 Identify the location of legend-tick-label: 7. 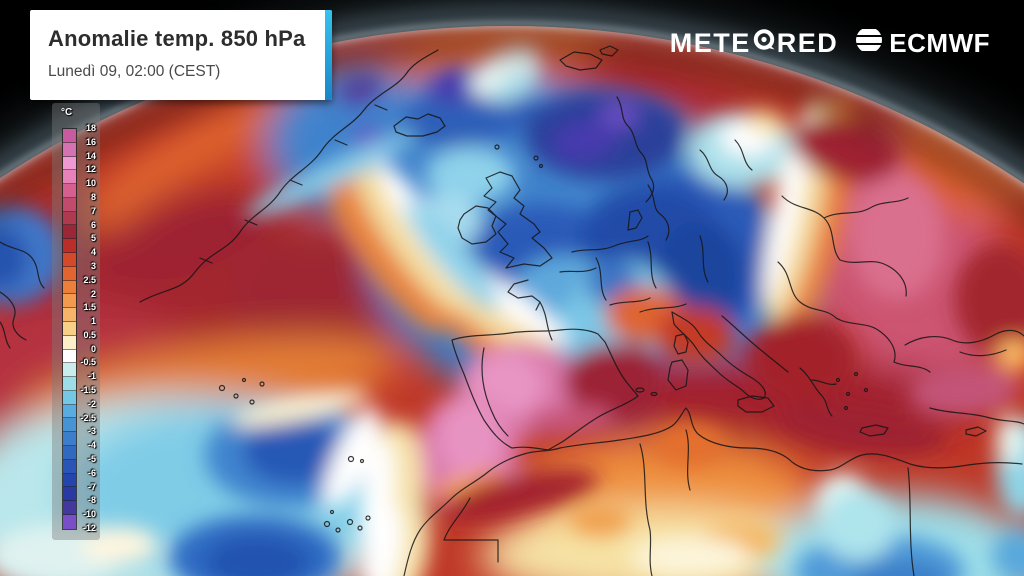
(93, 210).